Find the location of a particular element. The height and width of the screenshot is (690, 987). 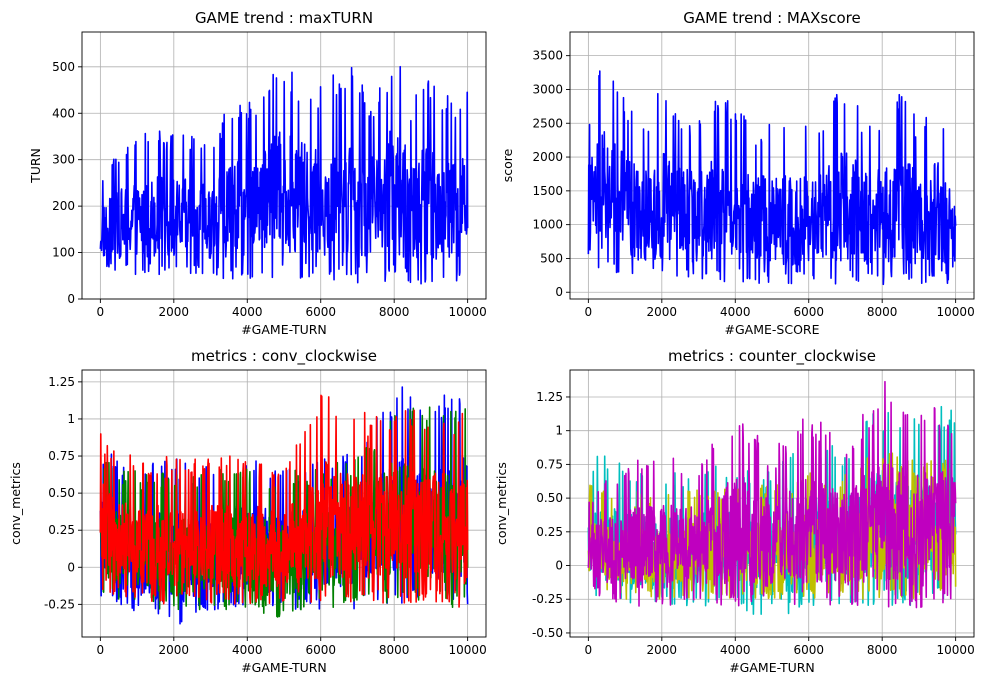

y-tick-label: 1000 is located at coordinates (547, 225).